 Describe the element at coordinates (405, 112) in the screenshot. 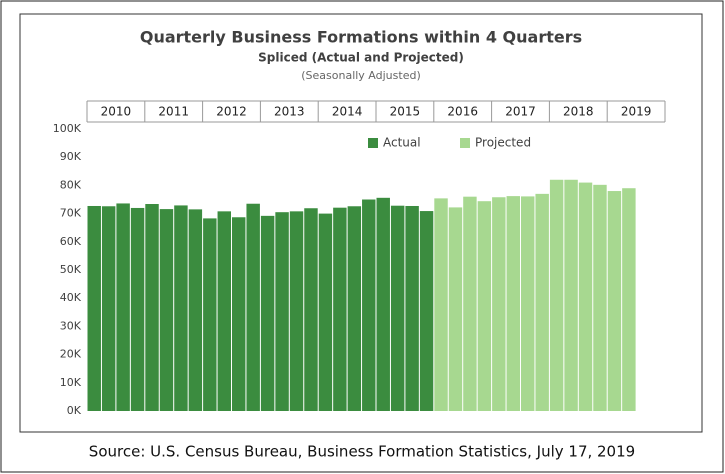

I see `x-group-label: 2015` at that location.